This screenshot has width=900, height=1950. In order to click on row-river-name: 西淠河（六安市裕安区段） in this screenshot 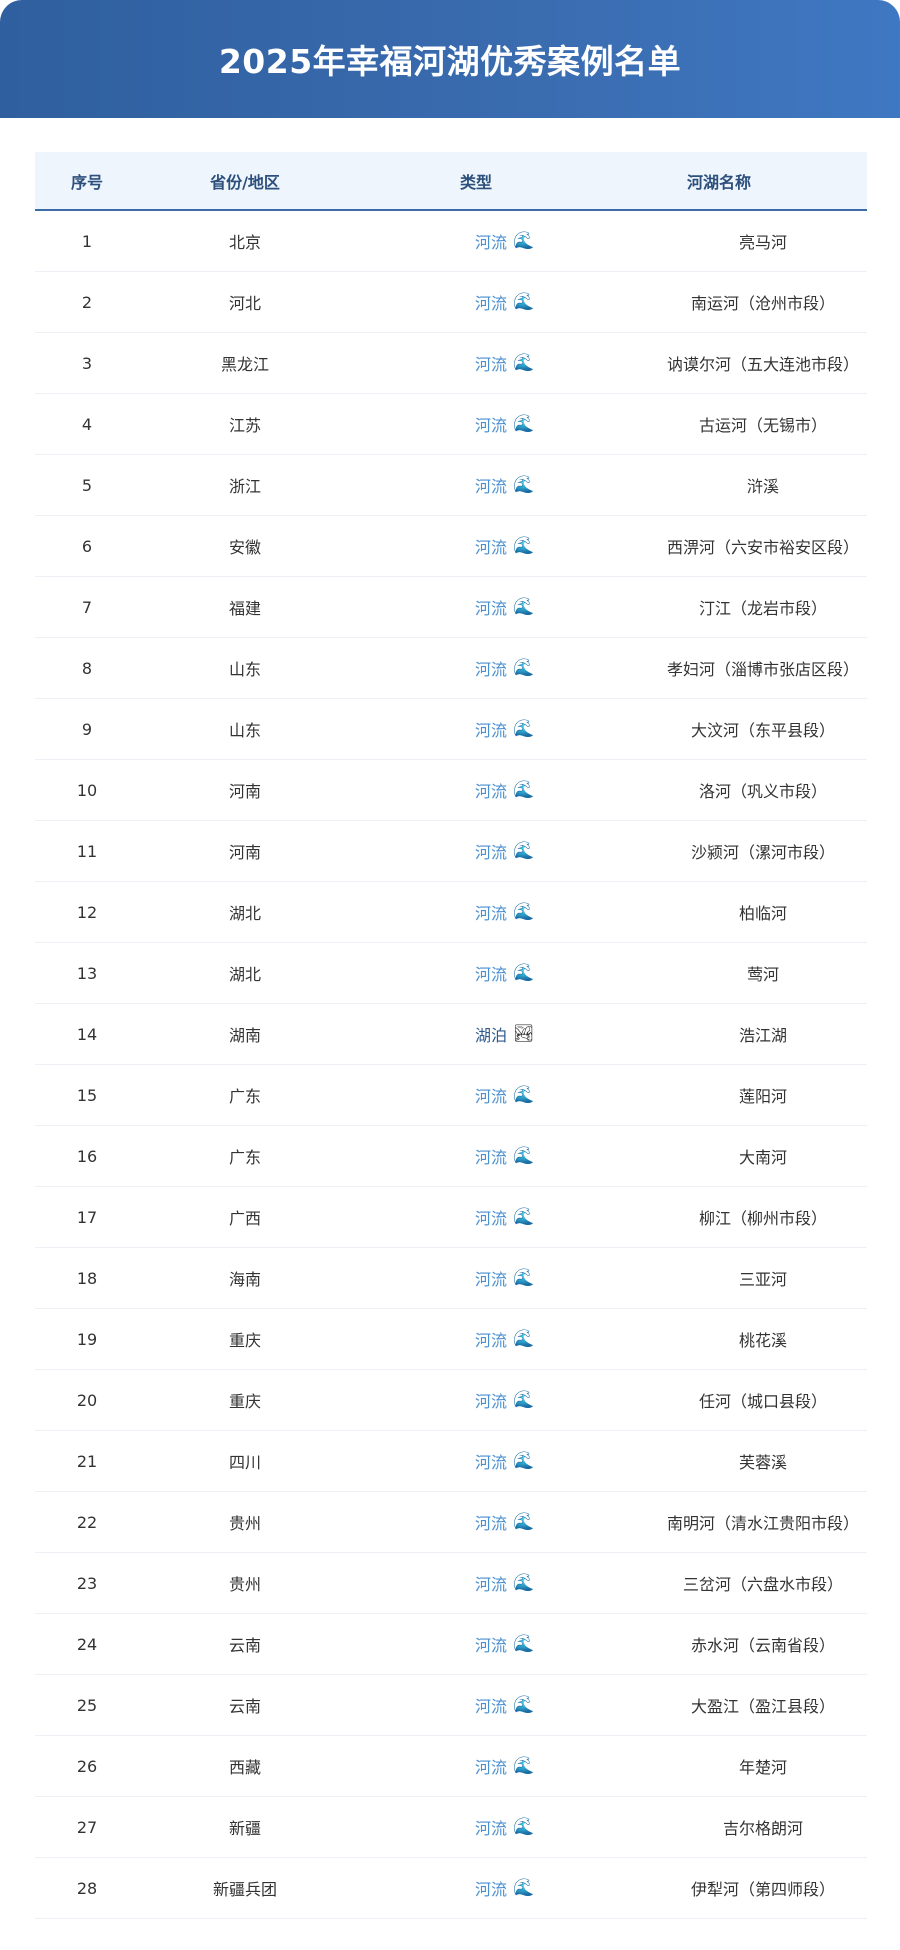, I will do `click(762, 547)`.